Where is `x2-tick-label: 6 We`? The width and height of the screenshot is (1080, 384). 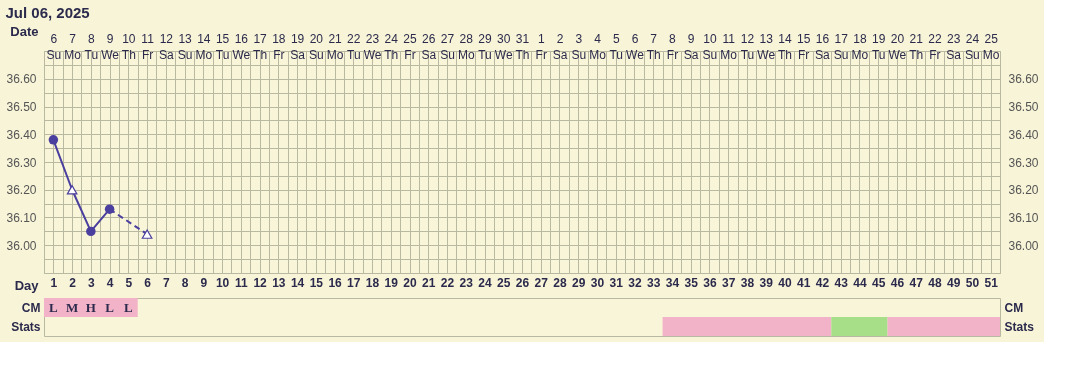
x2-tick-label: 6 We is located at coordinates (635, 46).